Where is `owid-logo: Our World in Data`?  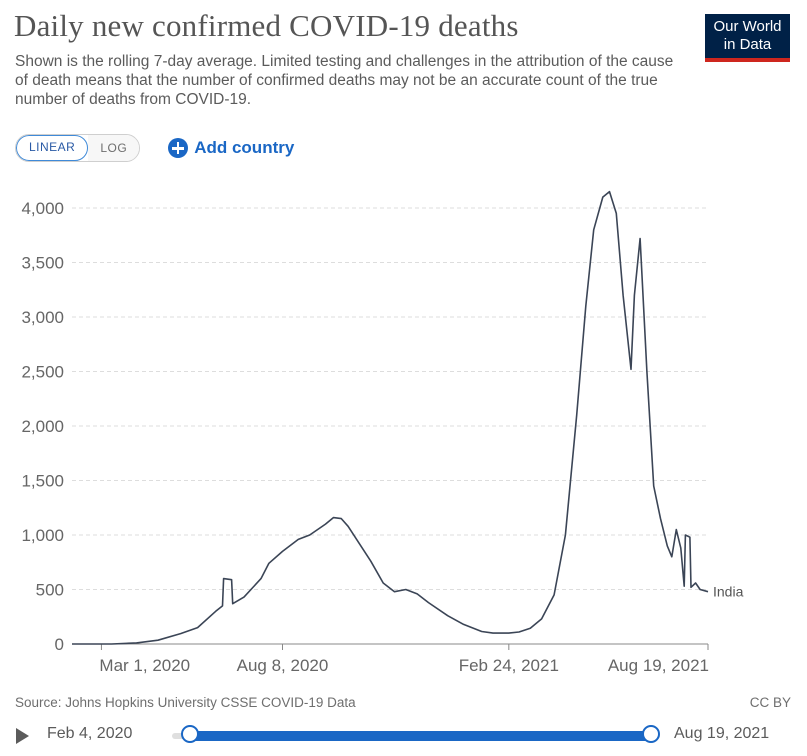 owid-logo: Our World in Data is located at coordinates (747, 38).